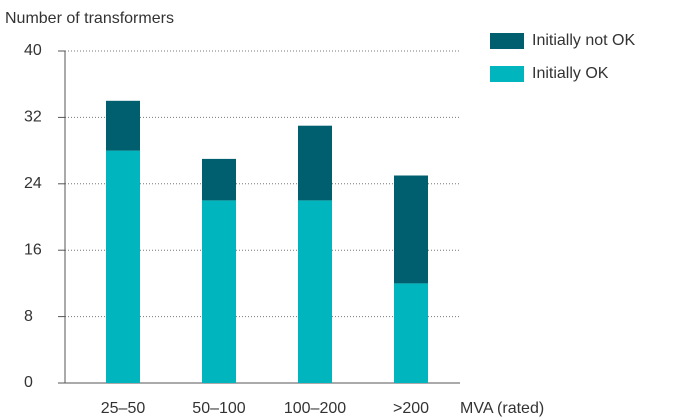 Image resolution: width=682 pixels, height=420 pixels. Describe the element at coordinates (411, 408) in the screenshot. I see `x-tick-label: >200` at that location.